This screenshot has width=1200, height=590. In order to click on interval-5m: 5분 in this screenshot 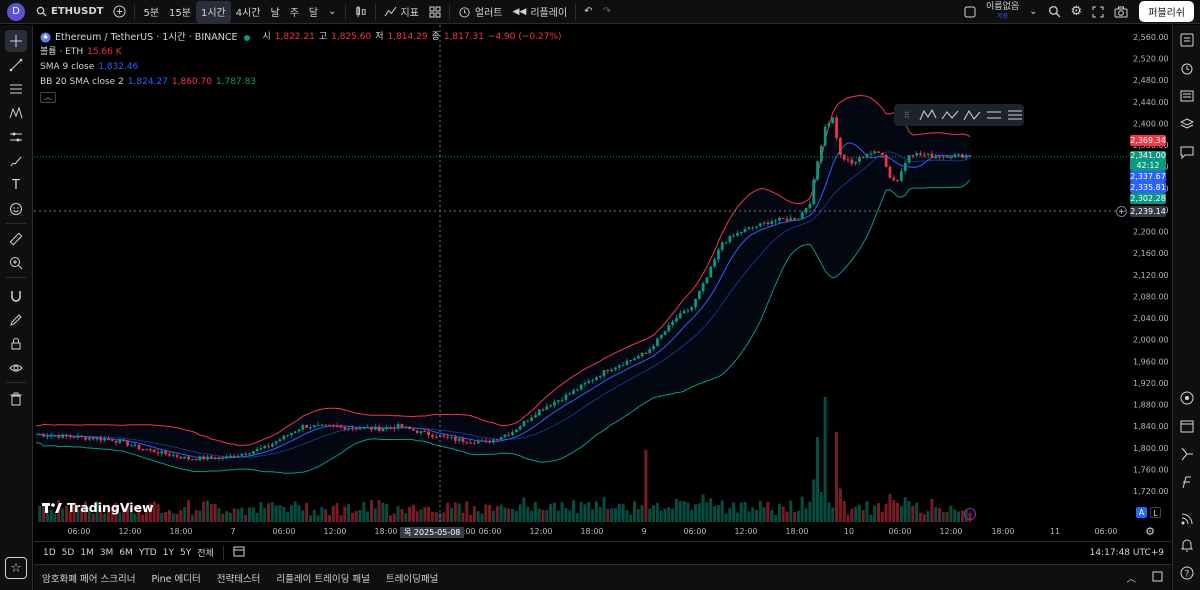, I will do `click(151, 13)`.